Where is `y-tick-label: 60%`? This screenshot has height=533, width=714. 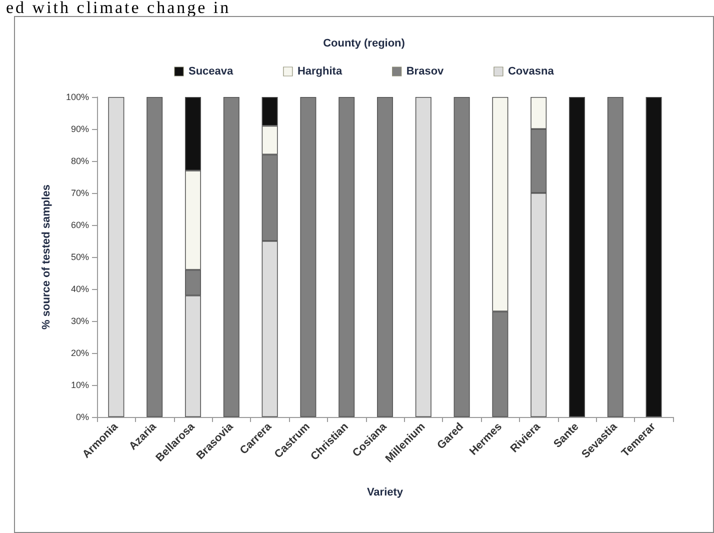 y-tick-label: 60% is located at coordinates (79, 225).